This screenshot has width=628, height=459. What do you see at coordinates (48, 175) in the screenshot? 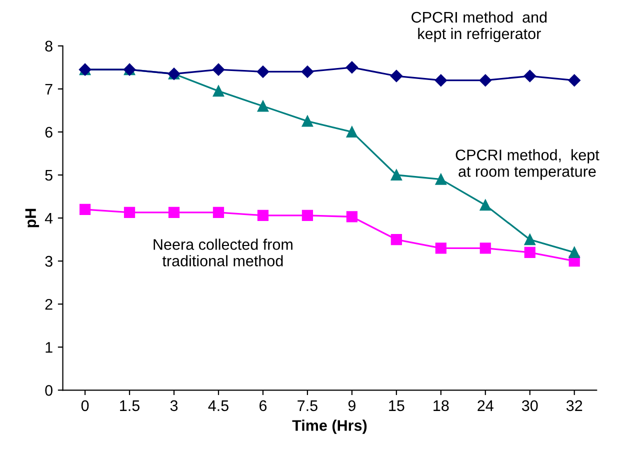
I see `y-tick-label: 5` at bounding box center [48, 175].